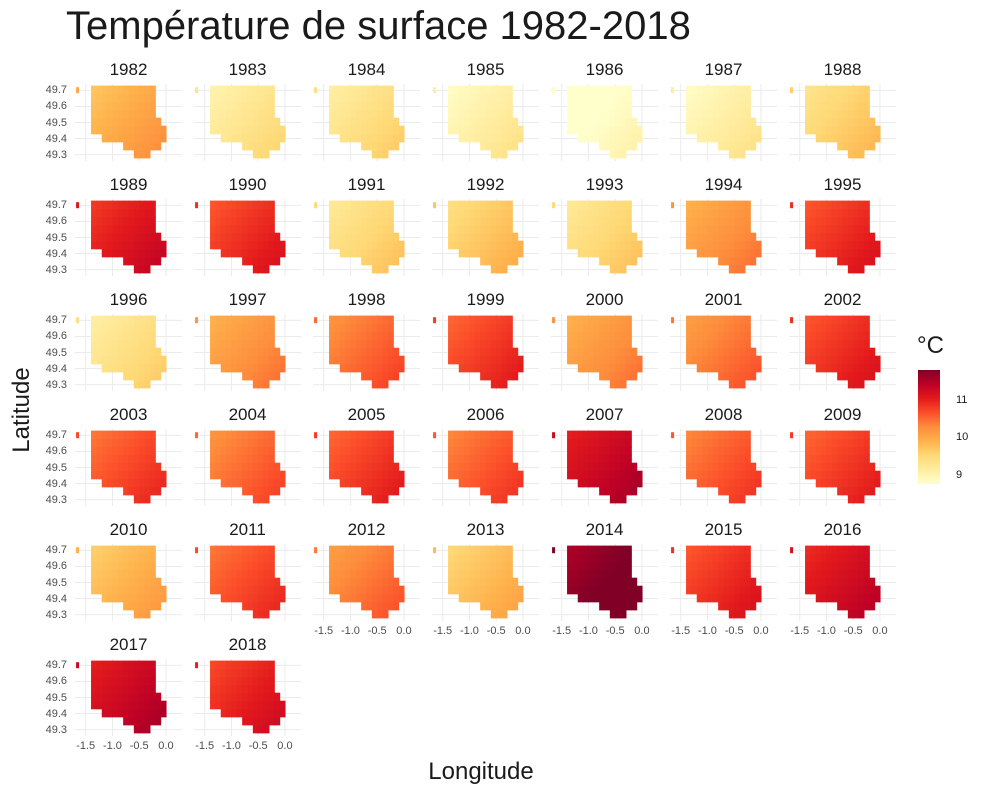 This screenshot has width=982, height=794. What do you see at coordinates (842, 578) in the screenshot?
I see `facet-panel-2016: 2016 -1.5 -1.0 -0.5 0.0` at bounding box center [842, 578].